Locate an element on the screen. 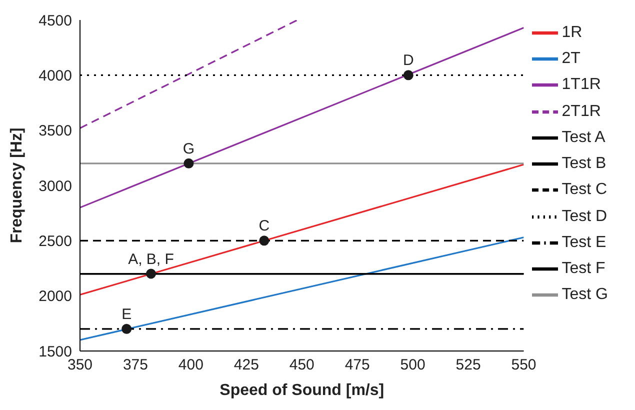  legend-label: Test C is located at coordinates (585, 190).